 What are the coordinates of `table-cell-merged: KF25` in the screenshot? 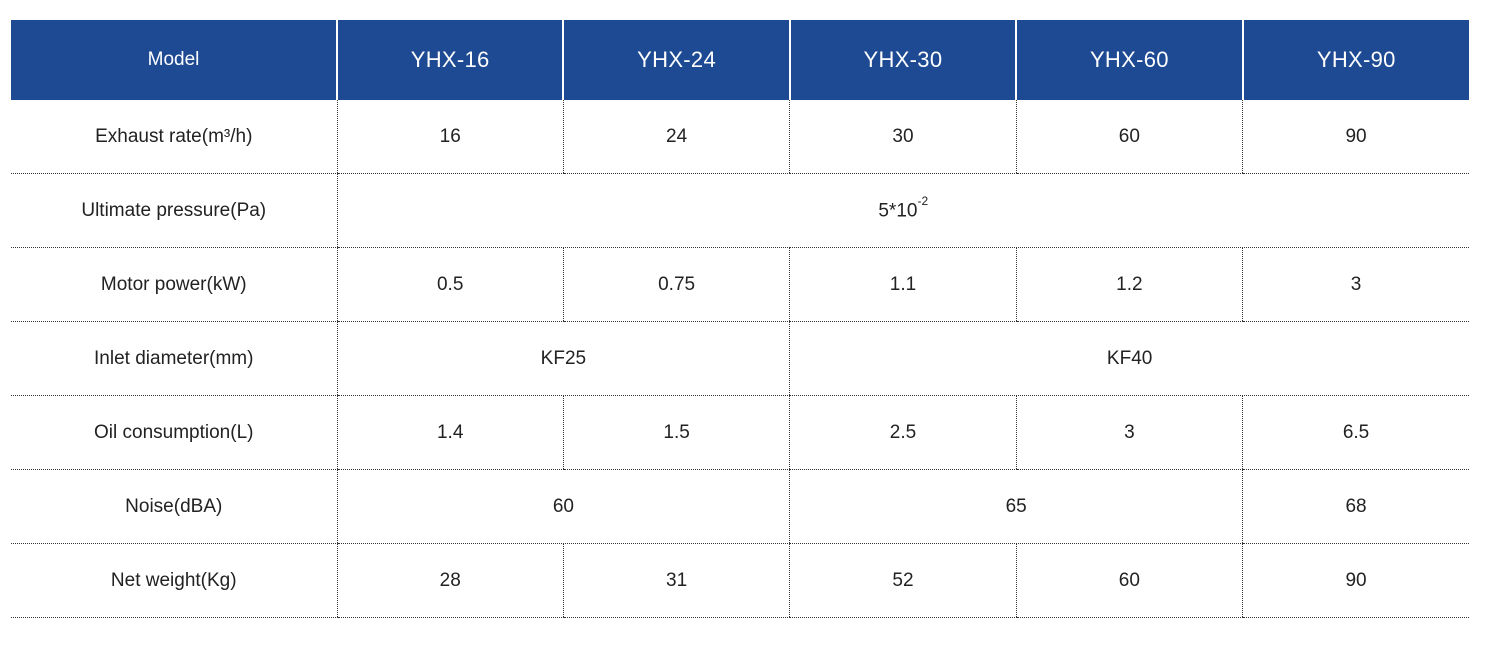 It's located at (563, 358).